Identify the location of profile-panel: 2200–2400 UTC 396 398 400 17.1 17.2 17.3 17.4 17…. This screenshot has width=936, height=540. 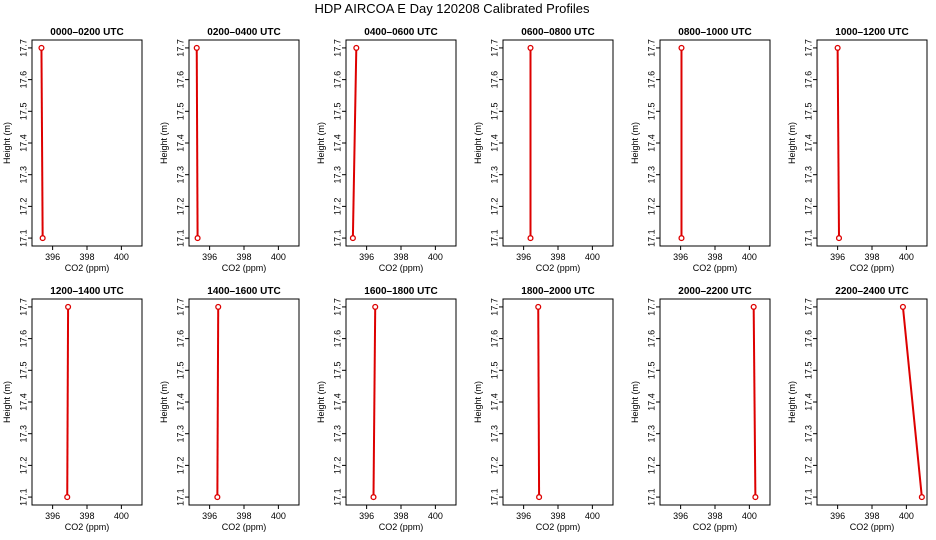
(857, 409).